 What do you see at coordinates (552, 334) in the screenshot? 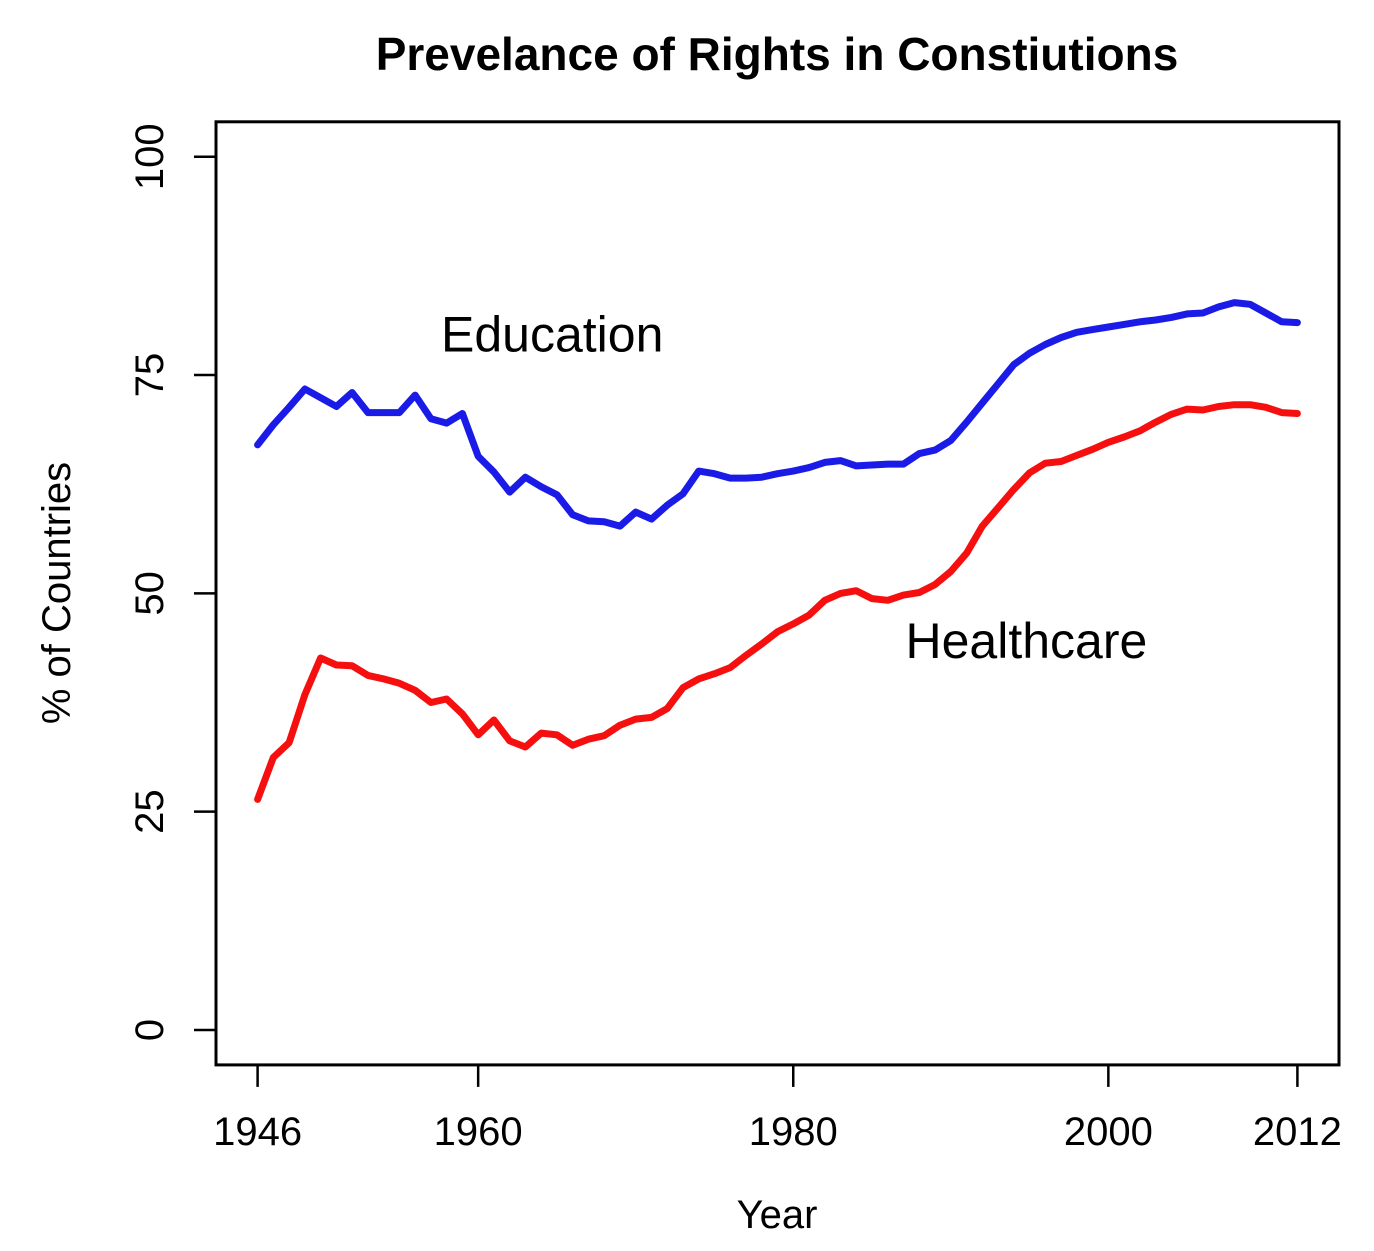
I see `education-label: Education` at bounding box center [552, 334].